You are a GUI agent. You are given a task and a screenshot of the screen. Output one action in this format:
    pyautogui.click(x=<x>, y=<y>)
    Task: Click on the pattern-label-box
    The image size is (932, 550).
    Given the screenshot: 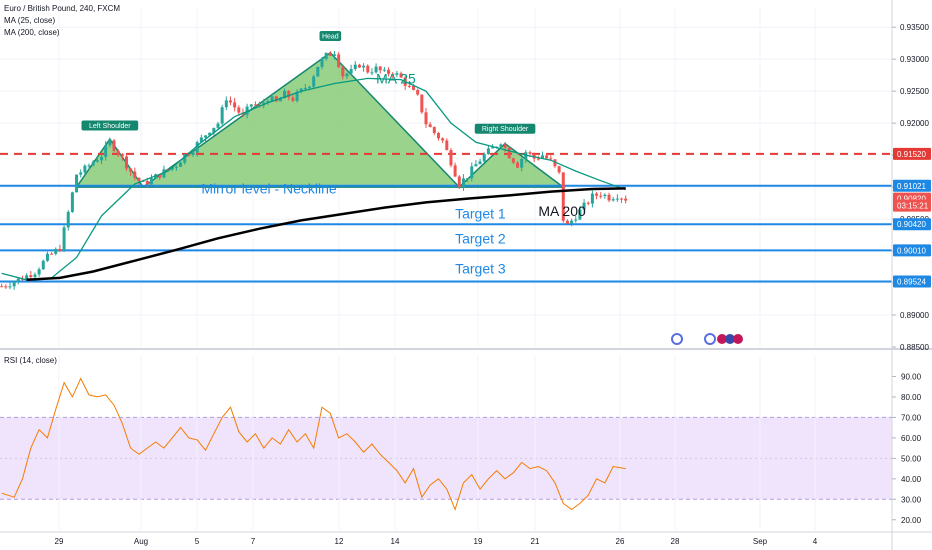 What is the action you would take?
    pyautogui.click(x=505, y=128)
    